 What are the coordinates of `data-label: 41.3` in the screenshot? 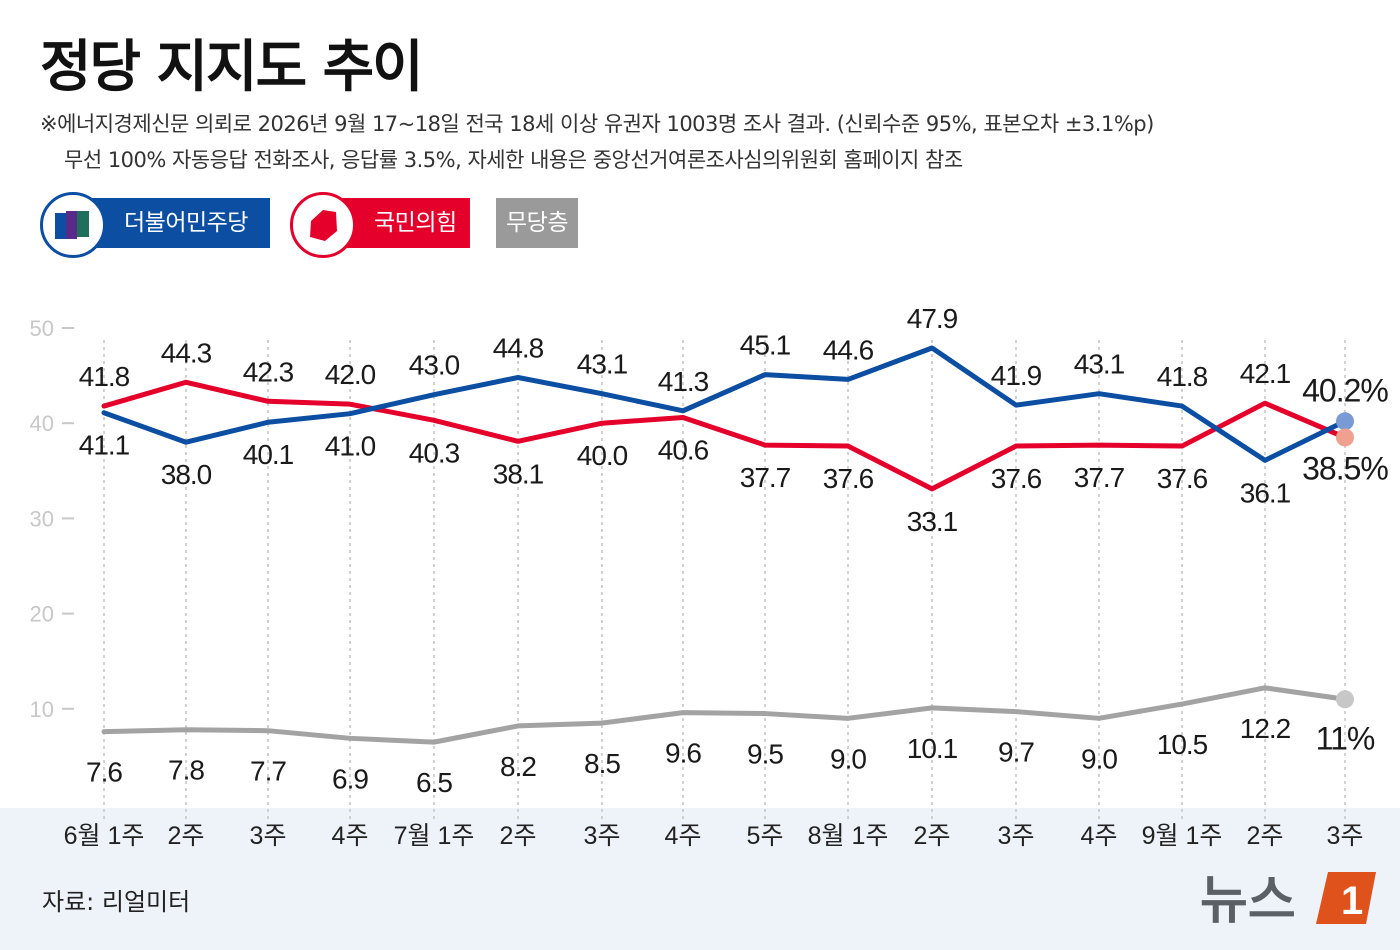 It's located at (683, 381).